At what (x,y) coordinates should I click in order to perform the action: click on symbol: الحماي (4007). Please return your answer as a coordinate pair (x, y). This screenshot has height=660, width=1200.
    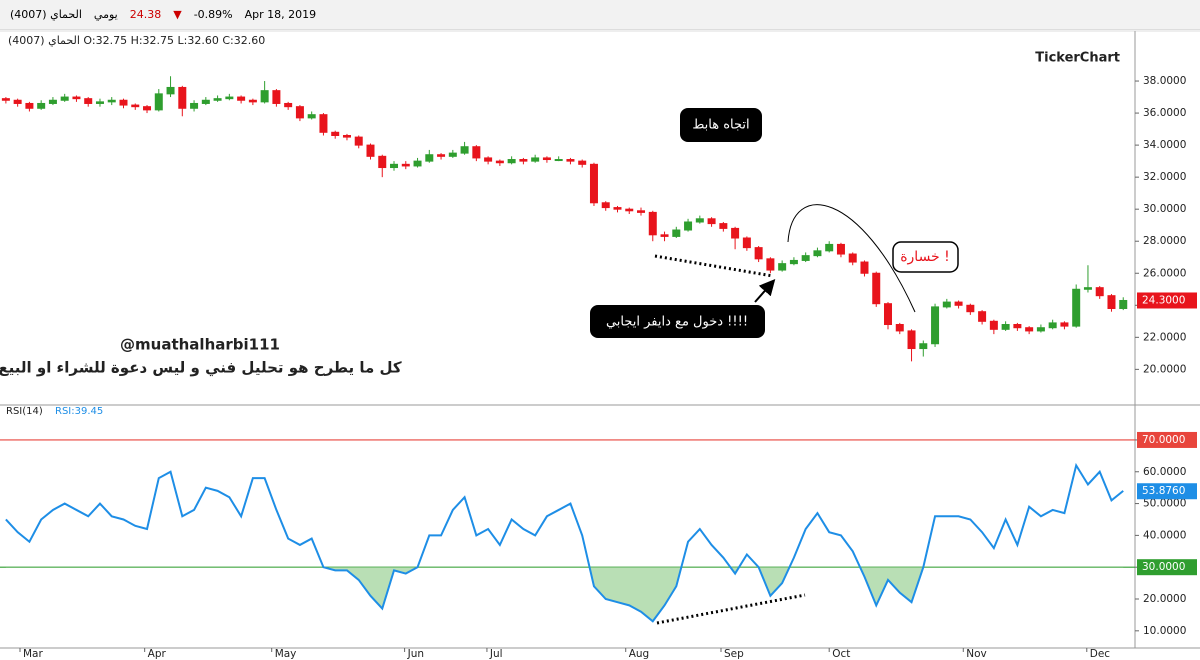
    Looking at the image, I should click on (46, 14).